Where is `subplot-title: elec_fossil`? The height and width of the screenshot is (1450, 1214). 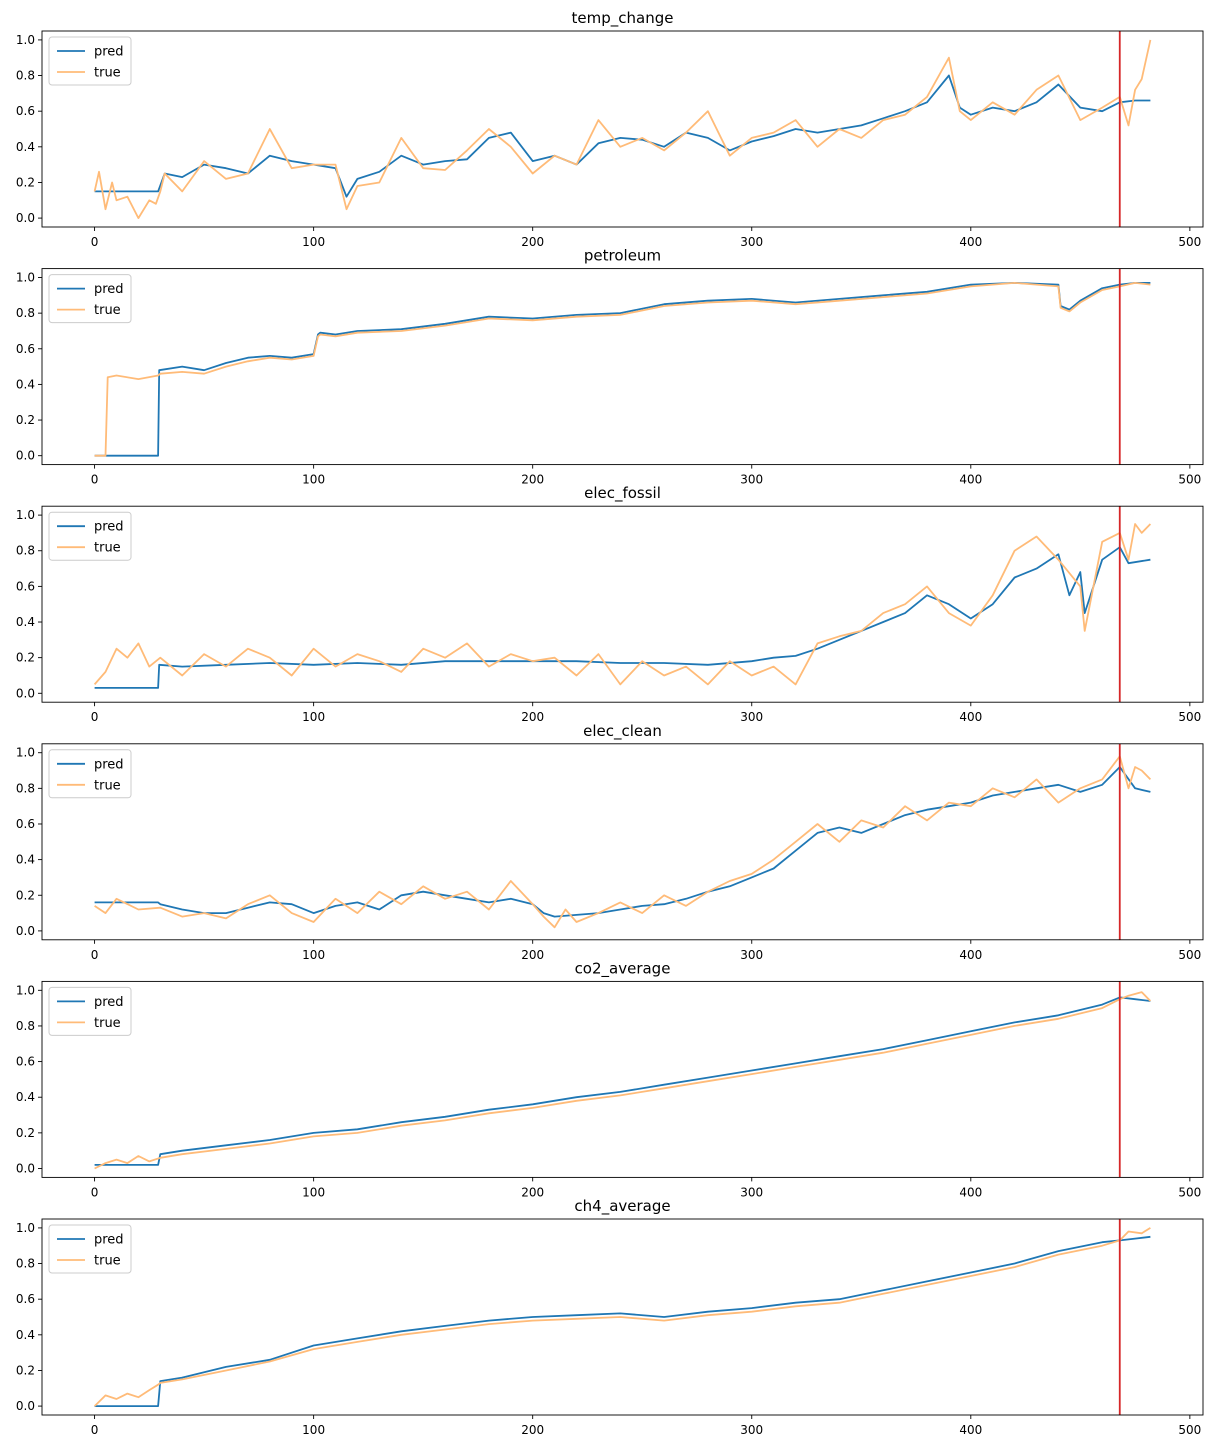 subplot-title: elec_fossil is located at coordinates (622, 493).